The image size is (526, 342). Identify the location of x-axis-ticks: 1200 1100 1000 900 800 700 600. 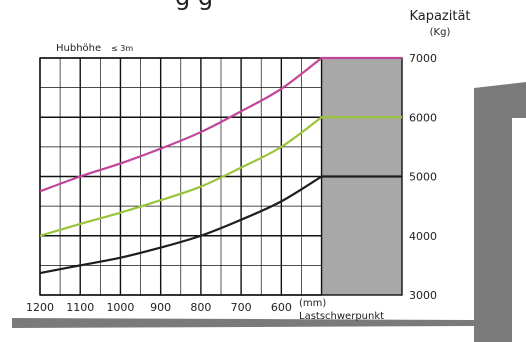
(159, 307).